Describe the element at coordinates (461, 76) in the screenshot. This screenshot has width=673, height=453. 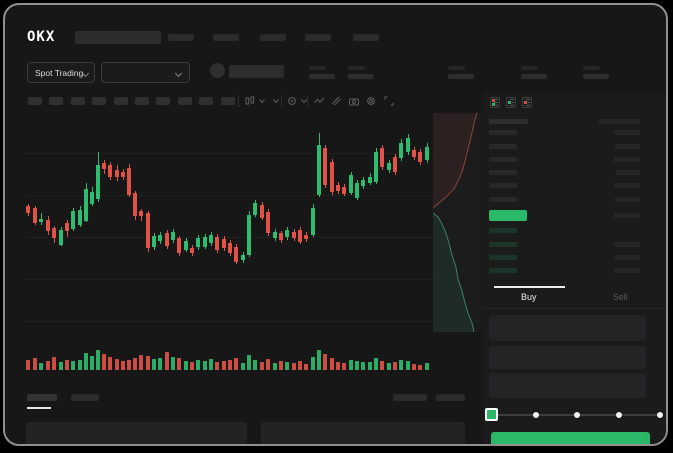
I see `stat-value-placeholder` at that location.